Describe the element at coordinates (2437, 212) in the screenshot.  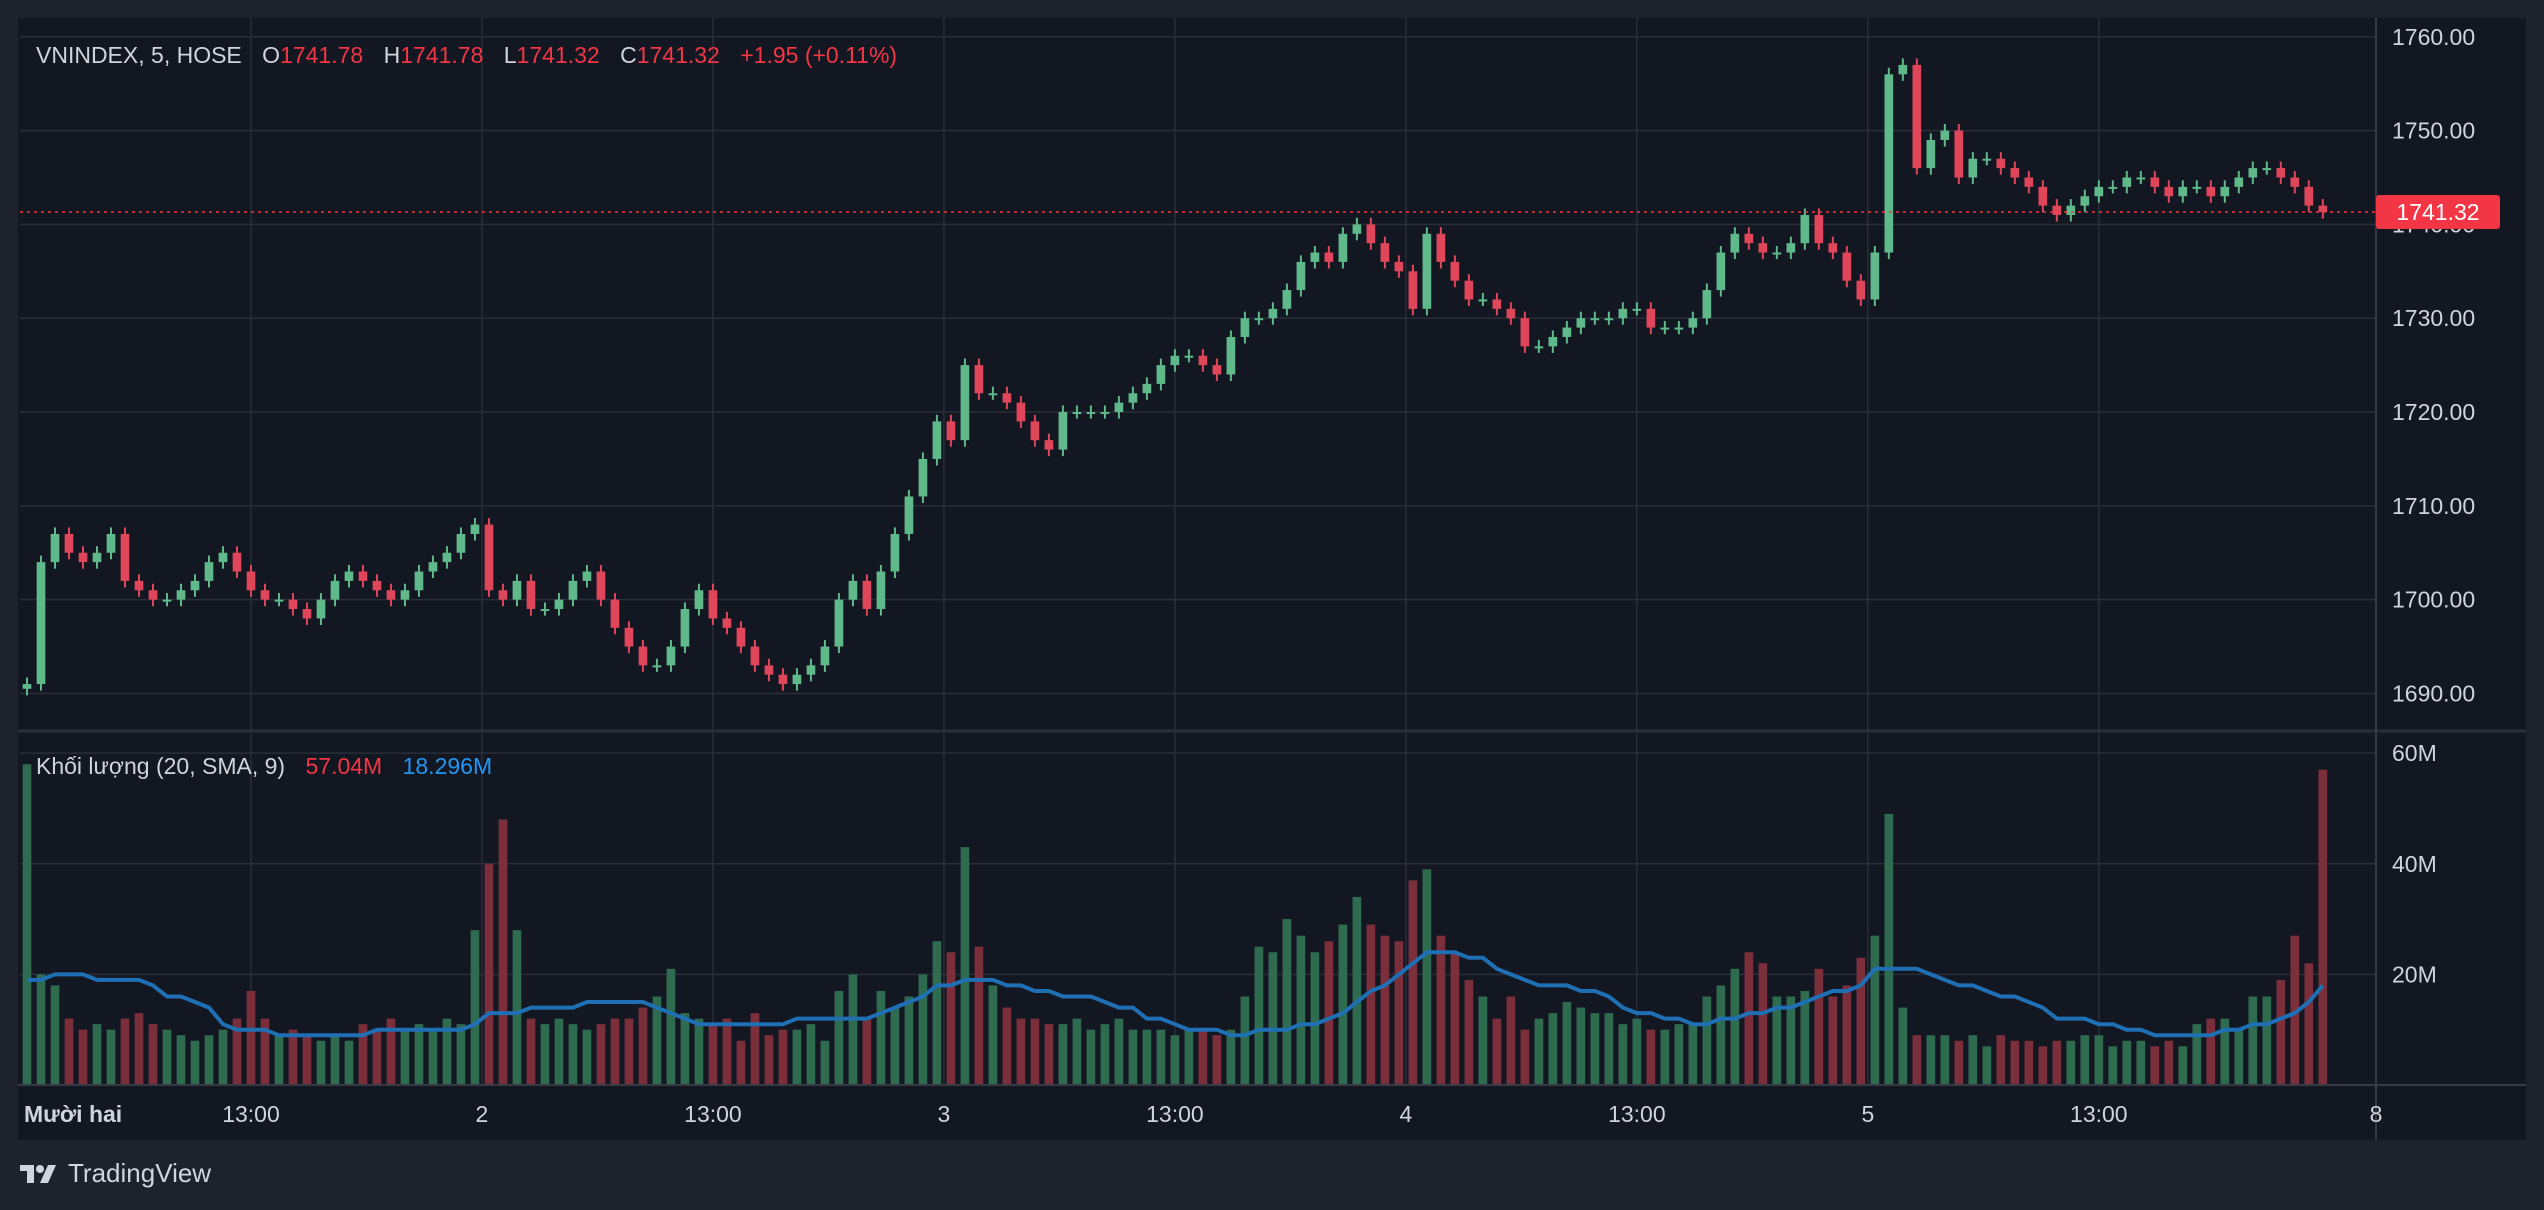
I see `last-price-label: 1741.32` at that location.